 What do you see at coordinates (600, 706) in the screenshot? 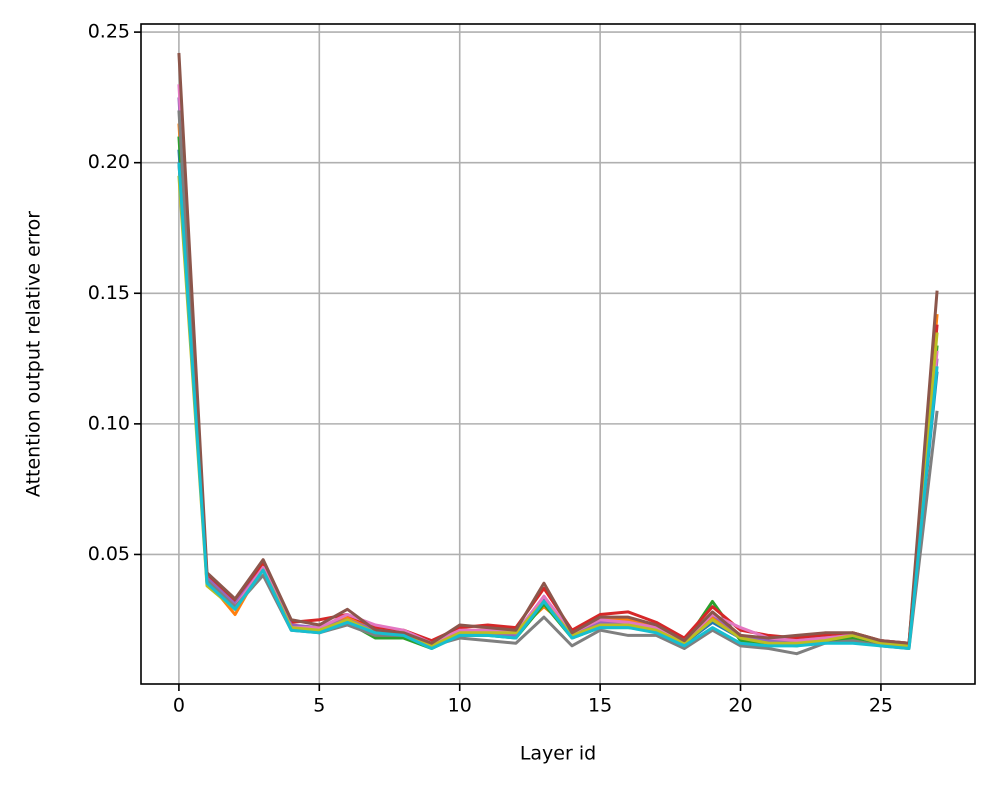
I see `x-tick-label: 15` at bounding box center [600, 706].